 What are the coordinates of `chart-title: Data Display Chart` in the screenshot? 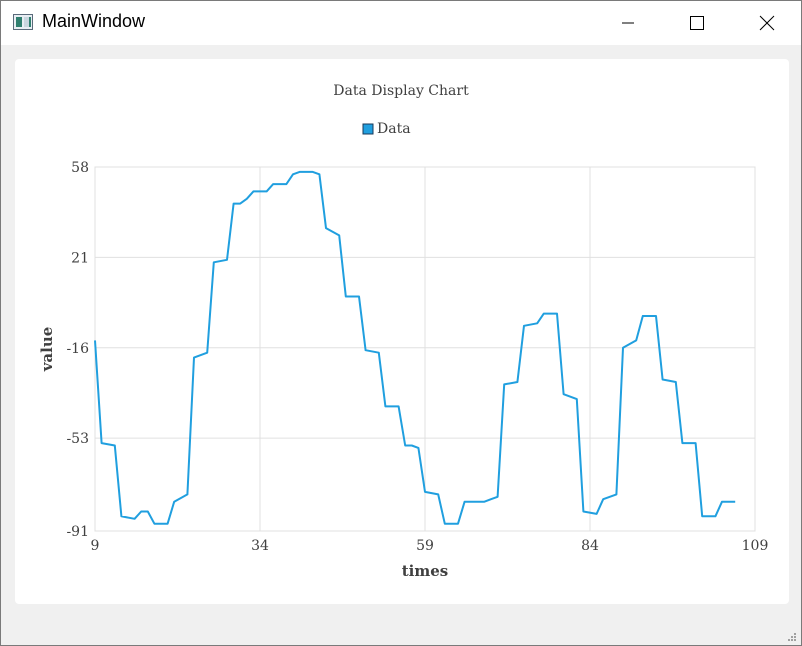 It's located at (401, 91).